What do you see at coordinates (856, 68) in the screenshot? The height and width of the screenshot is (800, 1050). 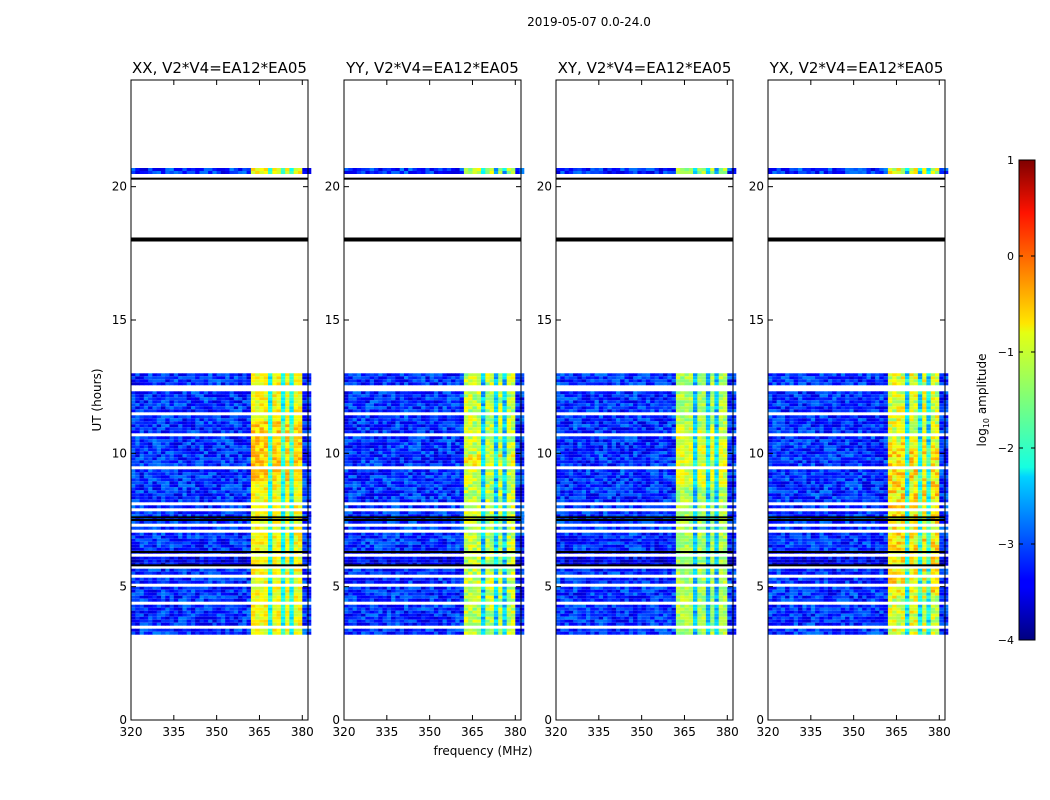 I see `panel-4-title: YX, V2*V4=EA12*EA05` at bounding box center [856, 68].